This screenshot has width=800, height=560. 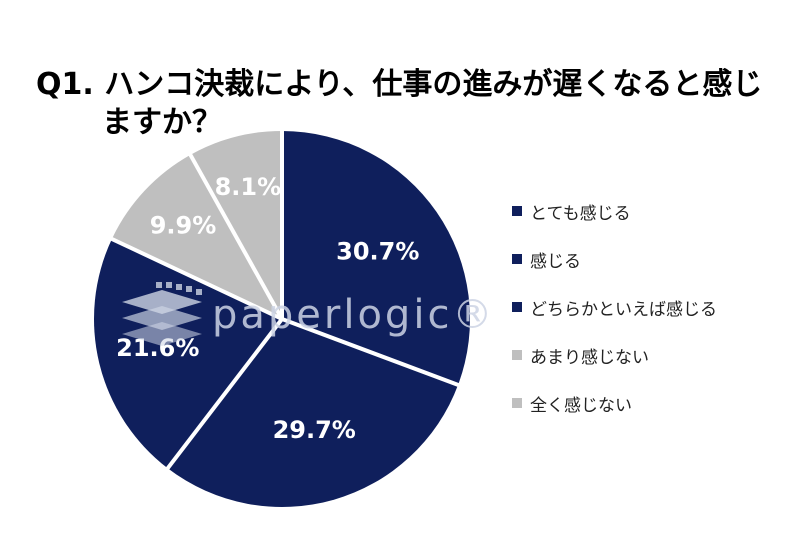 What do you see at coordinates (555, 261) in the screenshot?
I see `legend-label-feel: 感じる` at bounding box center [555, 261].